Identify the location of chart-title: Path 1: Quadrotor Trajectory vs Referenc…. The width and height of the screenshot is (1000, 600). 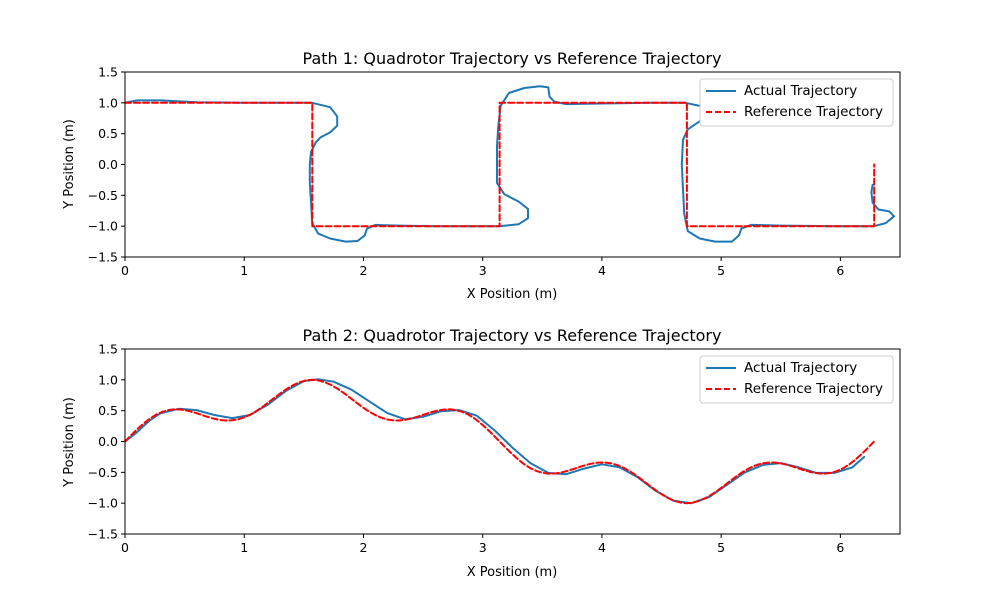
(512, 58).